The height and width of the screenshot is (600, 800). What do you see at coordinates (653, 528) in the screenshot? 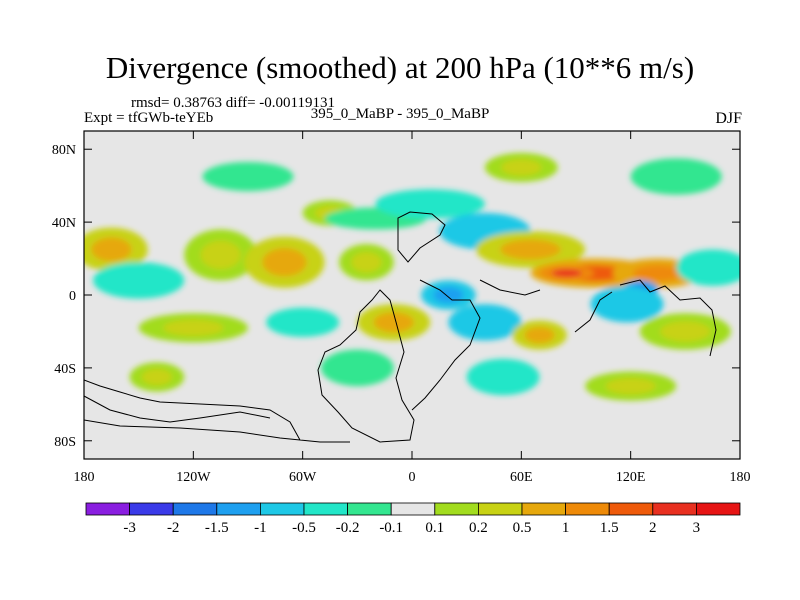
I see `colorbar-label: 2` at bounding box center [653, 528].